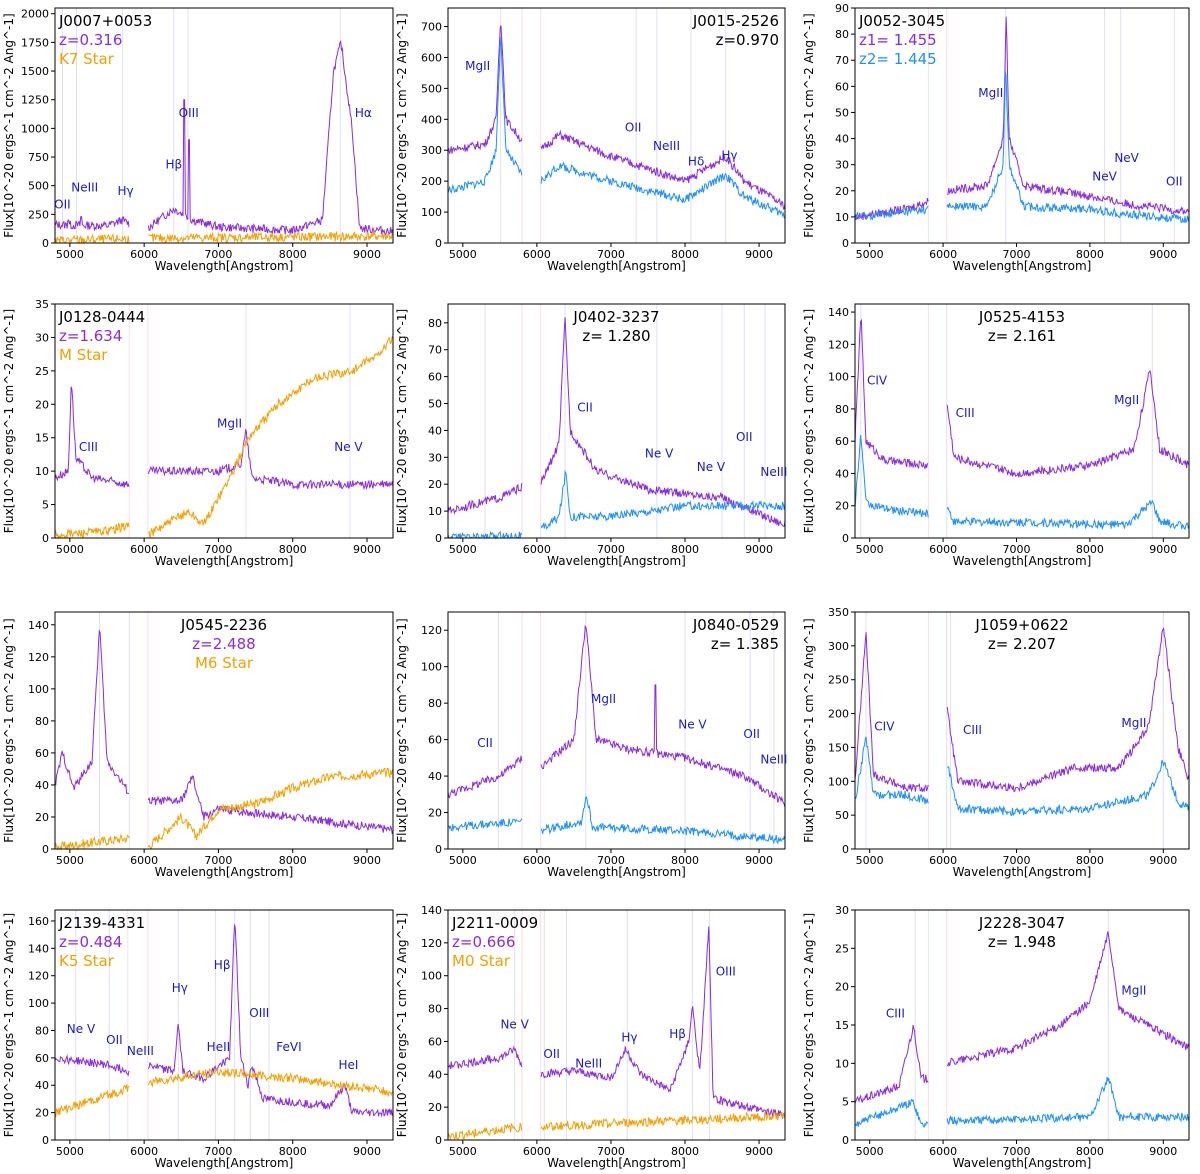 The height and width of the screenshot is (1174, 1200). I want to click on emission-line-label: CIV, so click(884, 727).